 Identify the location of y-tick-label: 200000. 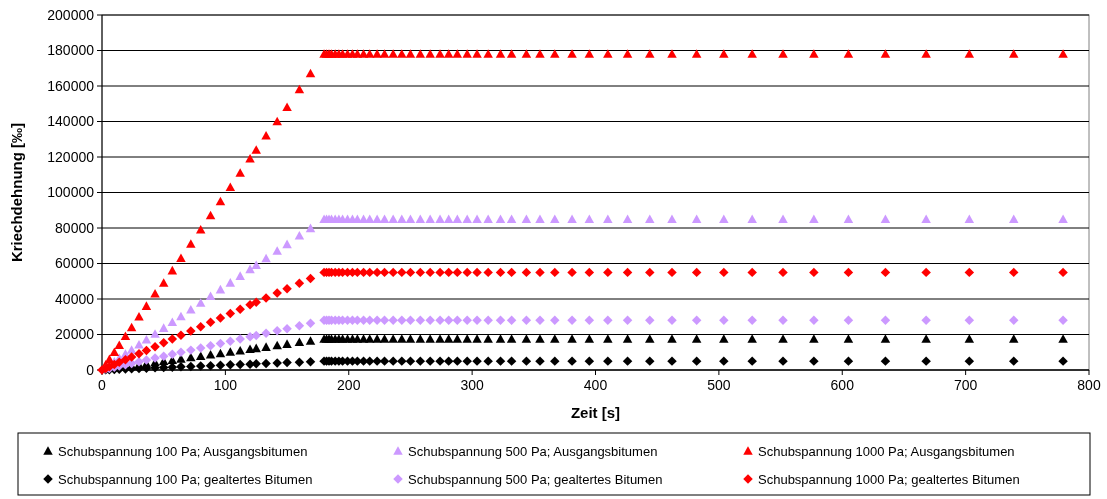
(71, 14).